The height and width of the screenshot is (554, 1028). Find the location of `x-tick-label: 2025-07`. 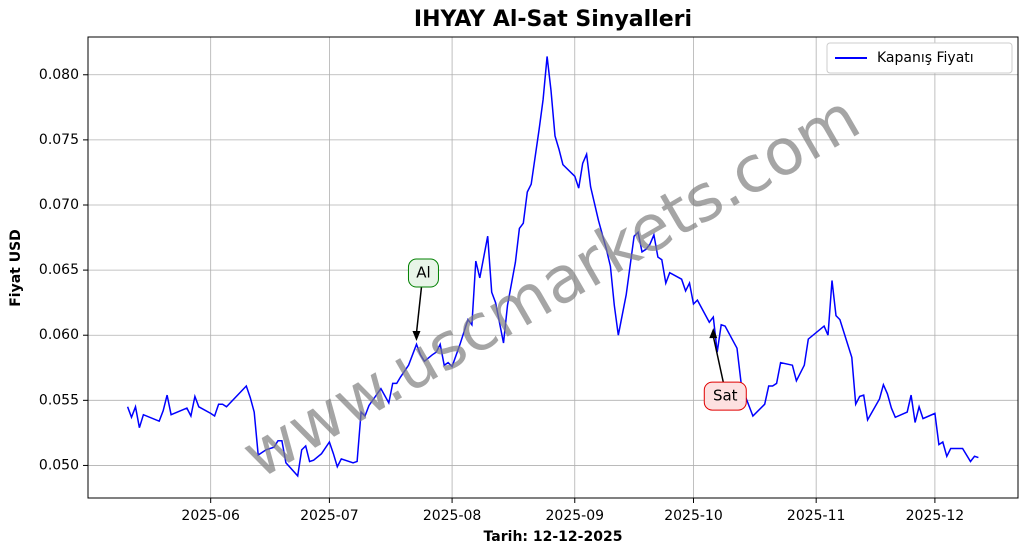

x-tick-label: 2025-07 is located at coordinates (329, 516).